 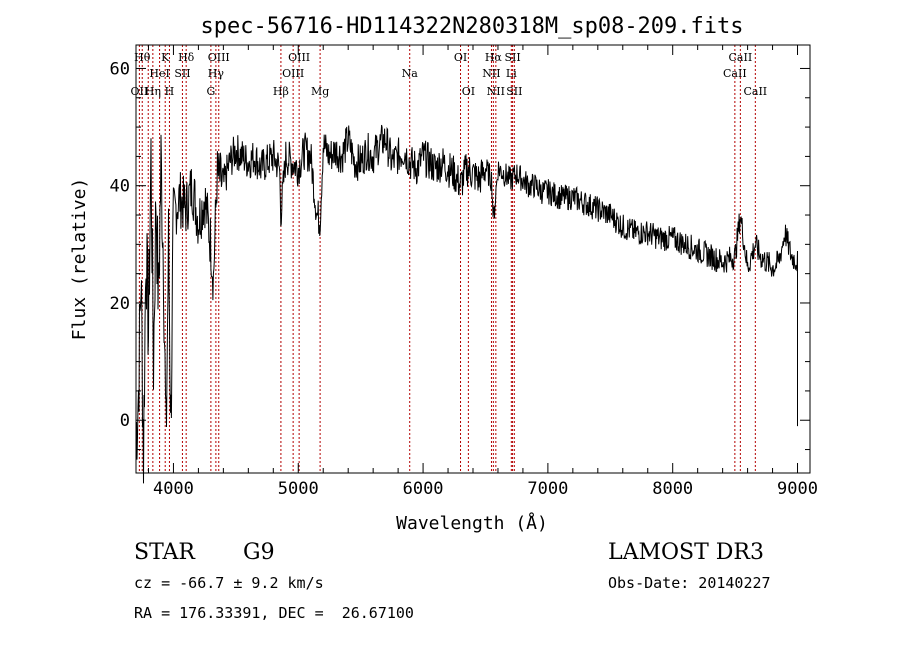 I want to click on spectral-line-label: Hθ, so click(x=142, y=57).